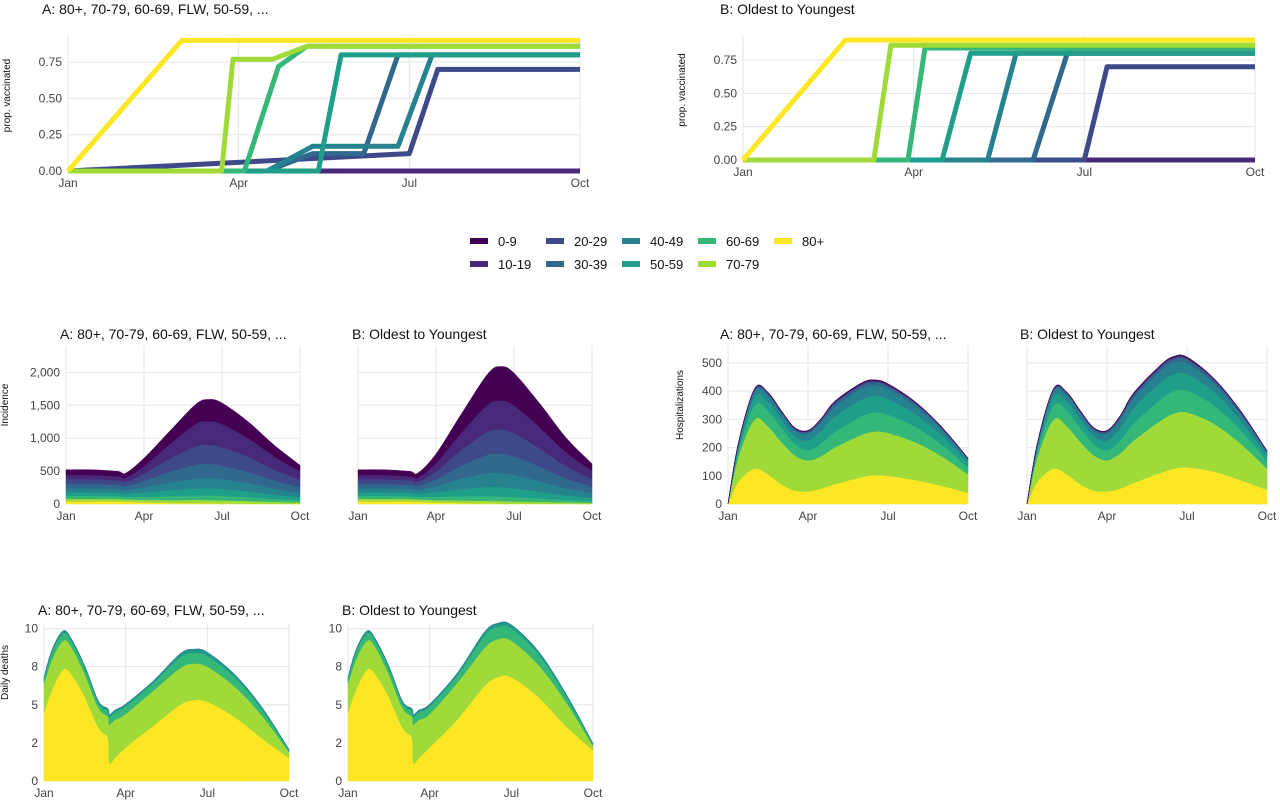 This screenshot has width=1280, height=807. What do you see at coordinates (680, 405) in the screenshot?
I see `y-axis-label: Hospitalizations` at bounding box center [680, 405].